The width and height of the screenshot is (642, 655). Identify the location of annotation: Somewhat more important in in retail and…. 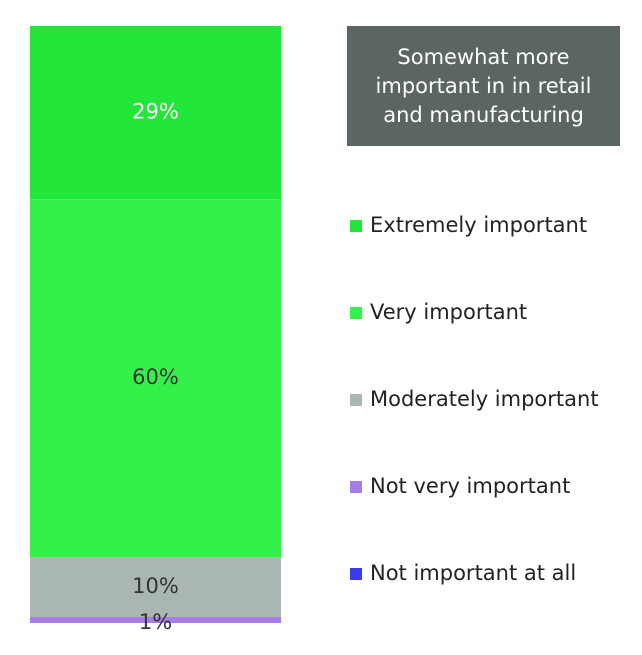
(483, 86).